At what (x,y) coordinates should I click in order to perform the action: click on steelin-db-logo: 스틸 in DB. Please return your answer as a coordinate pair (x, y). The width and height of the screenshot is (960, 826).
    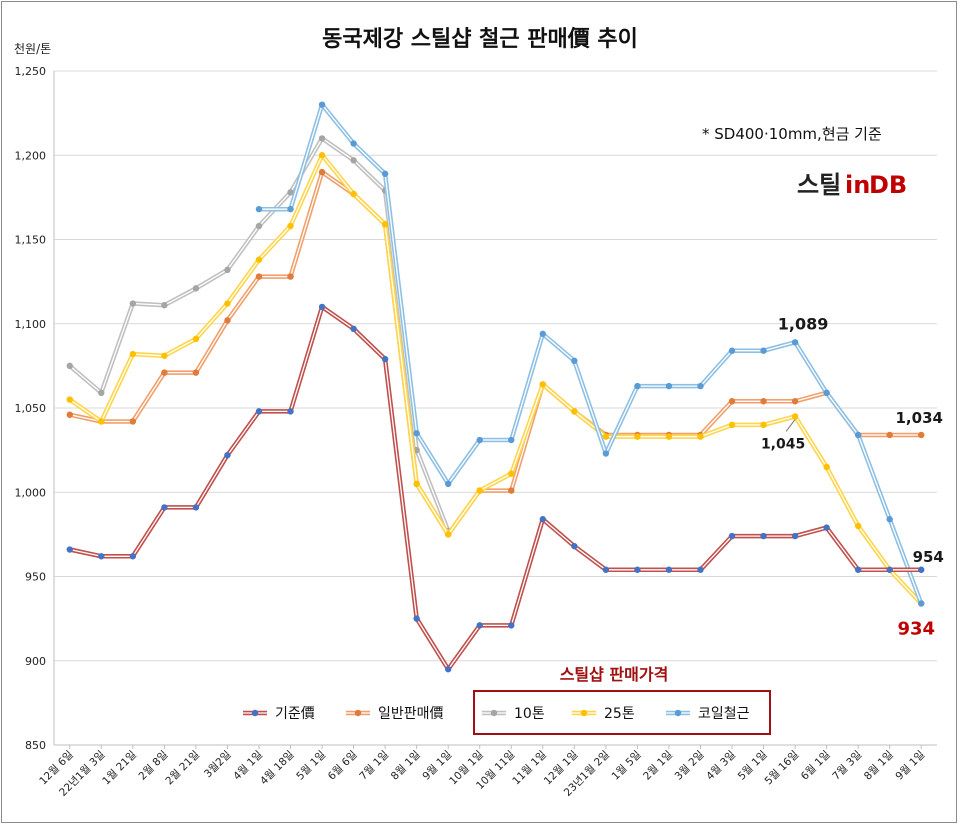
    Looking at the image, I should click on (852, 185).